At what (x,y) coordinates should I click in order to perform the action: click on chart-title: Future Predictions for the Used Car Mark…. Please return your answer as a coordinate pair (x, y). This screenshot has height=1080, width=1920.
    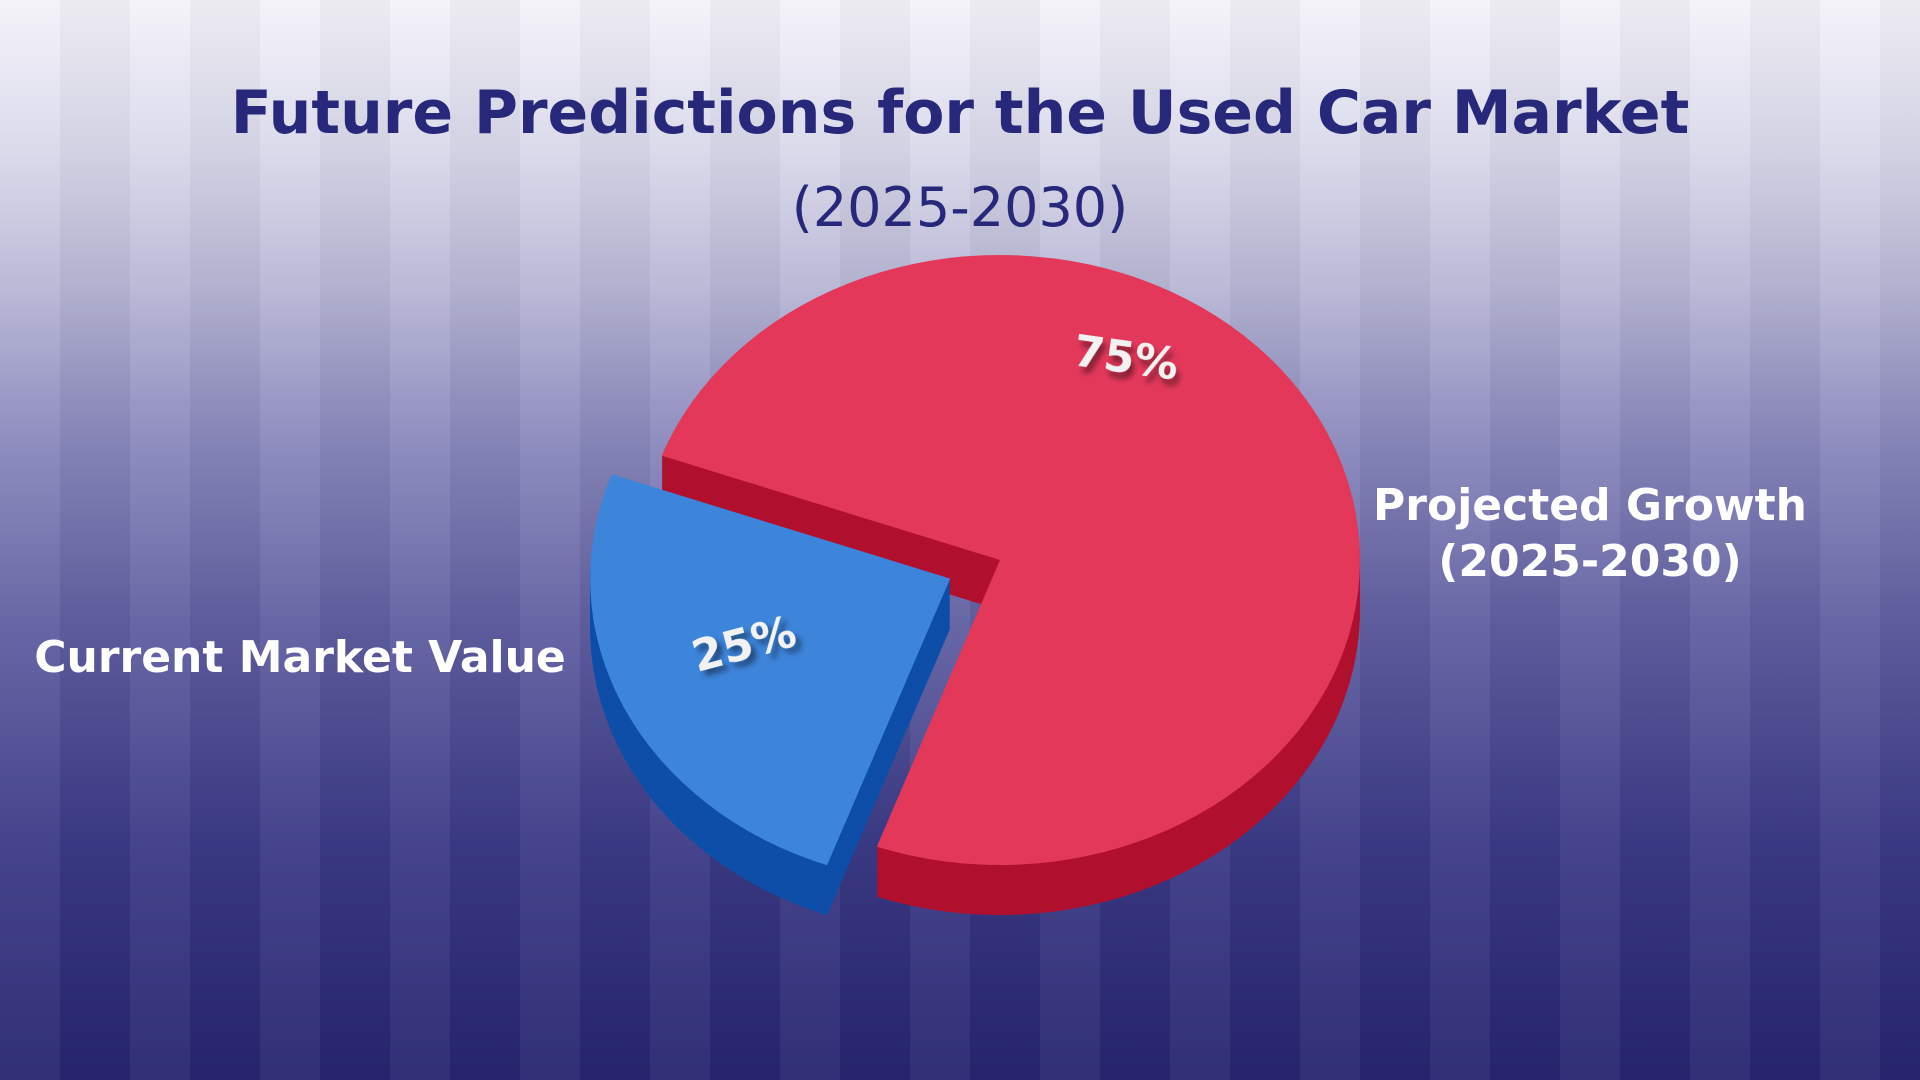
    Looking at the image, I should click on (960, 113).